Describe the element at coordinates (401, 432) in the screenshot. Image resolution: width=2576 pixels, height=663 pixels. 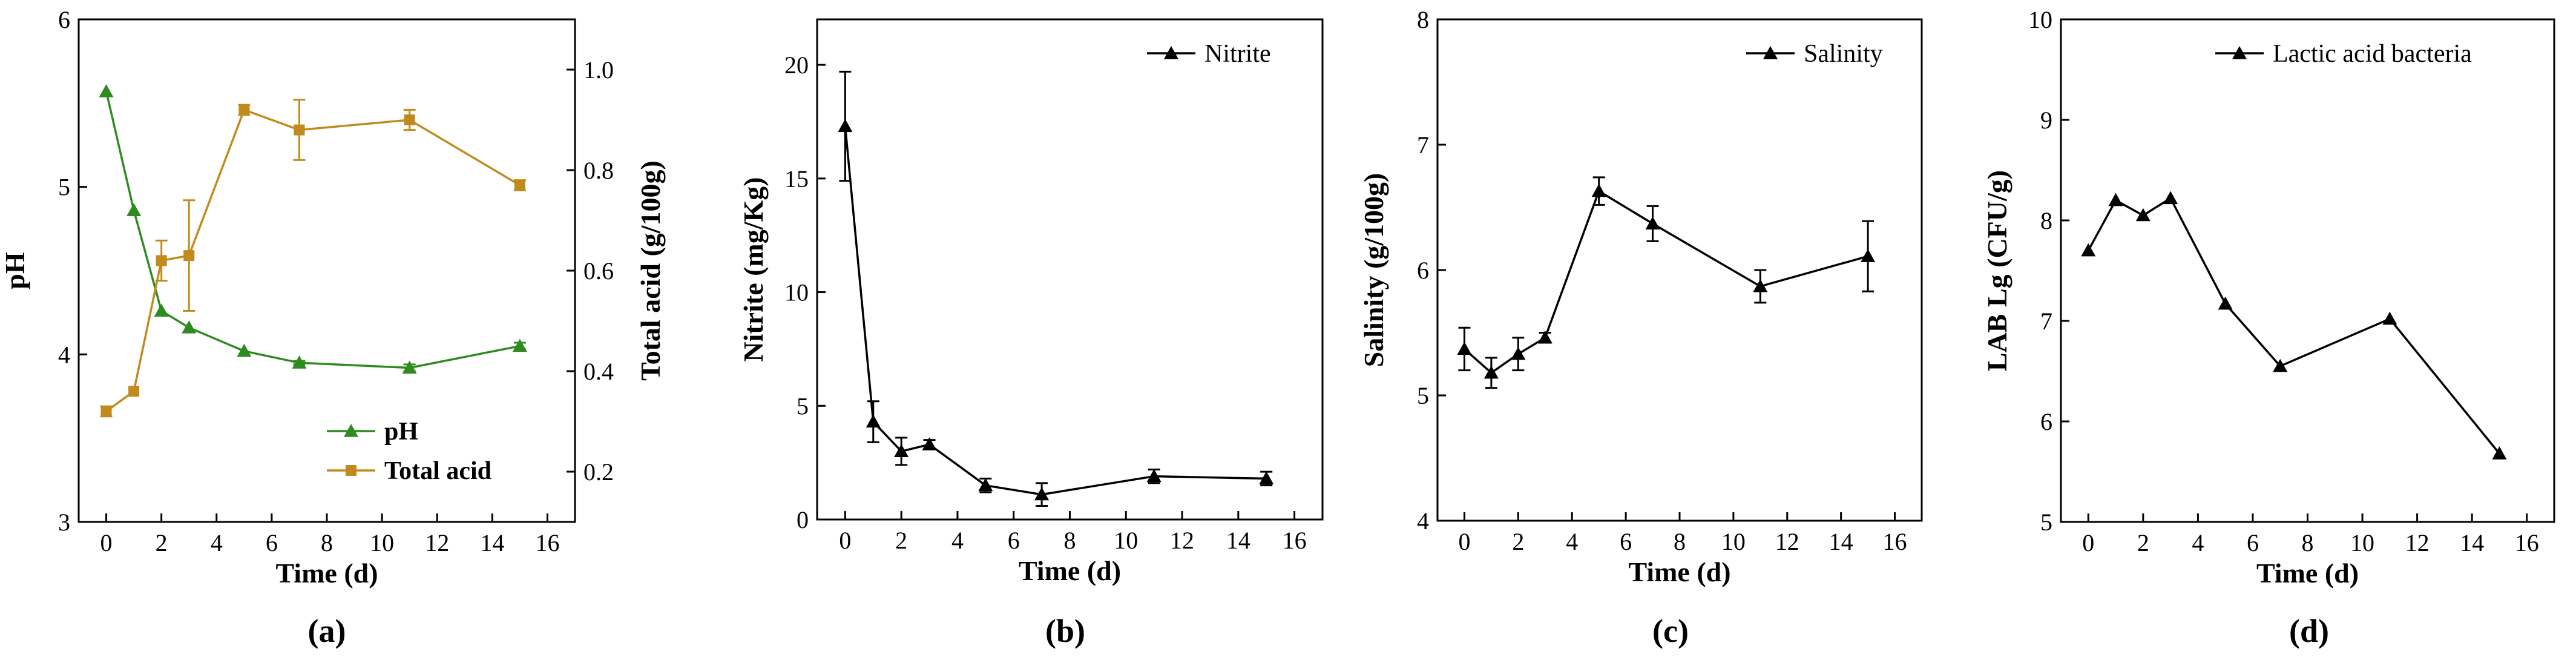
I see `legend-label: pH` at that location.